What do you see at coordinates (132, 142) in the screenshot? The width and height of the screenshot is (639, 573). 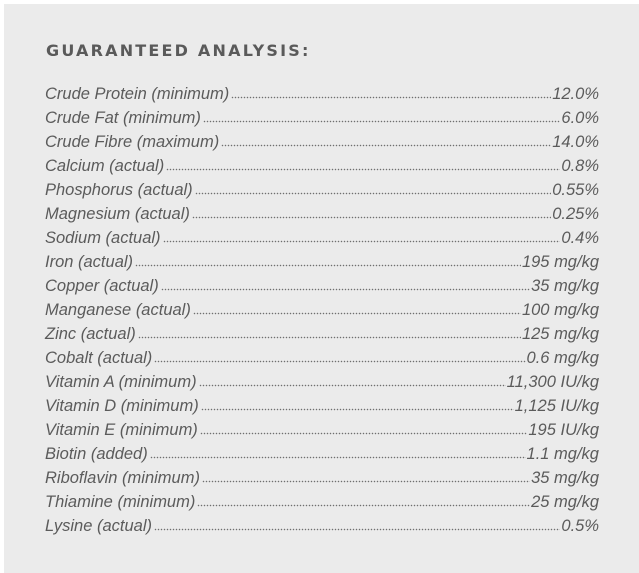 I see `nutrient-name: Crude Fibre (maximum)` at bounding box center [132, 142].